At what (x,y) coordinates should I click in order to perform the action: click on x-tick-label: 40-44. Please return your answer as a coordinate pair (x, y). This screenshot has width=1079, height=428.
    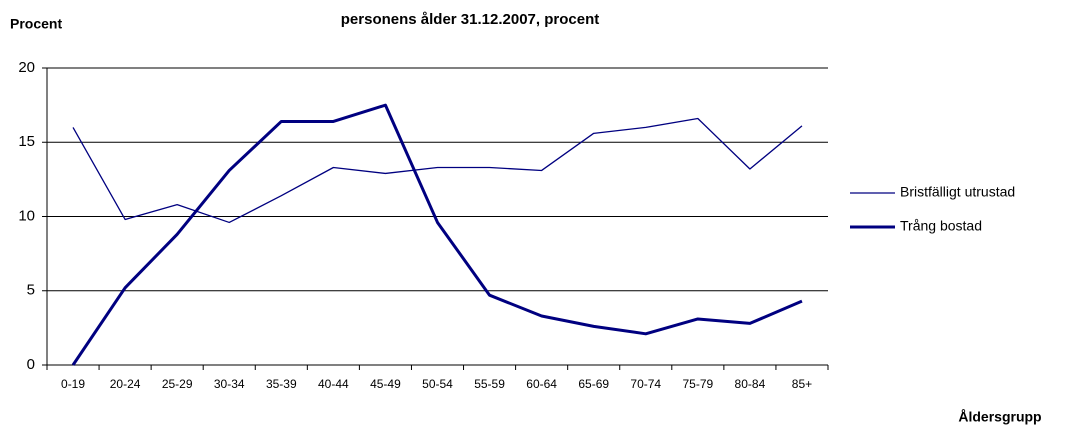
    Looking at the image, I should click on (333, 384).